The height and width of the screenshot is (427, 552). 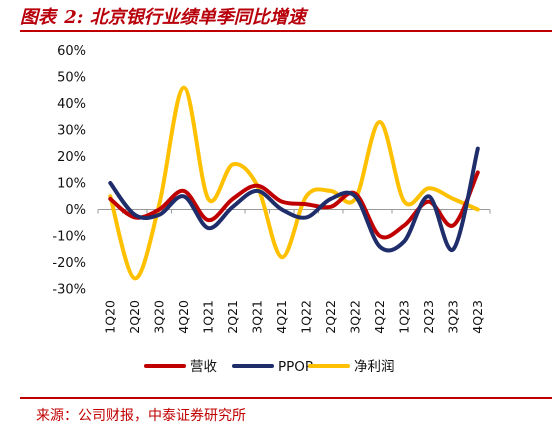 What do you see at coordinates (183, 317) in the screenshot?
I see `x-tick-label: 4Q20` at bounding box center [183, 317].